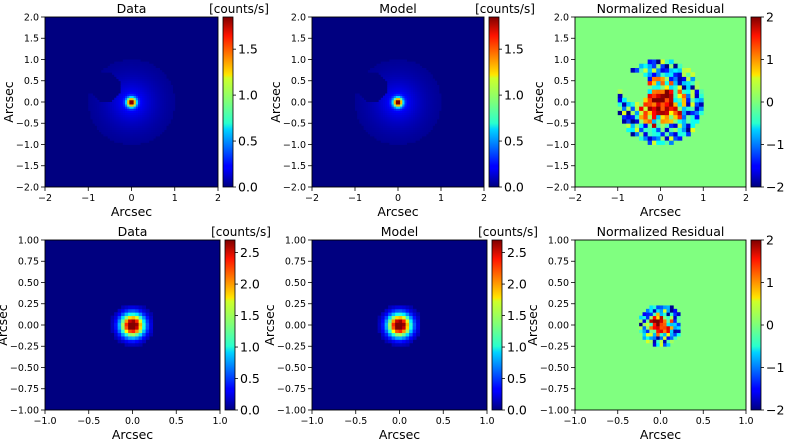 The image size is (789, 444). What do you see at coordinates (250, 347) in the screenshot?
I see `colorbar-tick-label: 1.0` at bounding box center [250, 347].